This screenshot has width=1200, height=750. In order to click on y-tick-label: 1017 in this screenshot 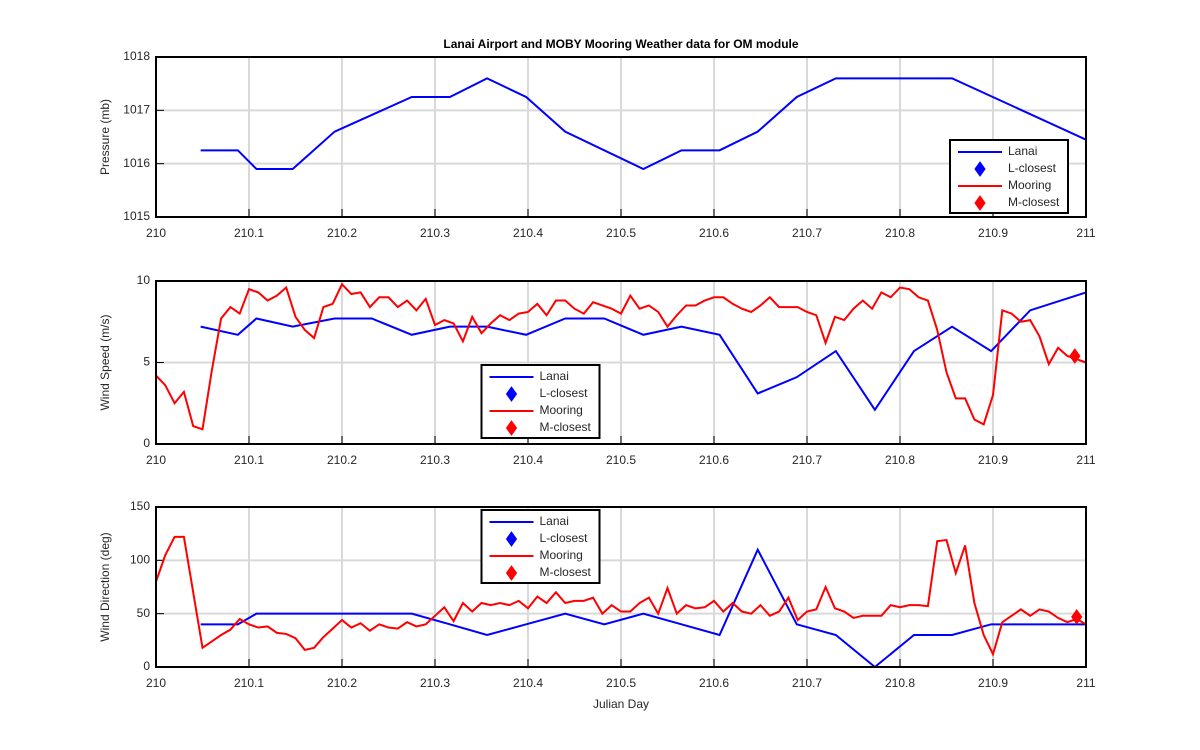, I will do `click(136, 110)`.